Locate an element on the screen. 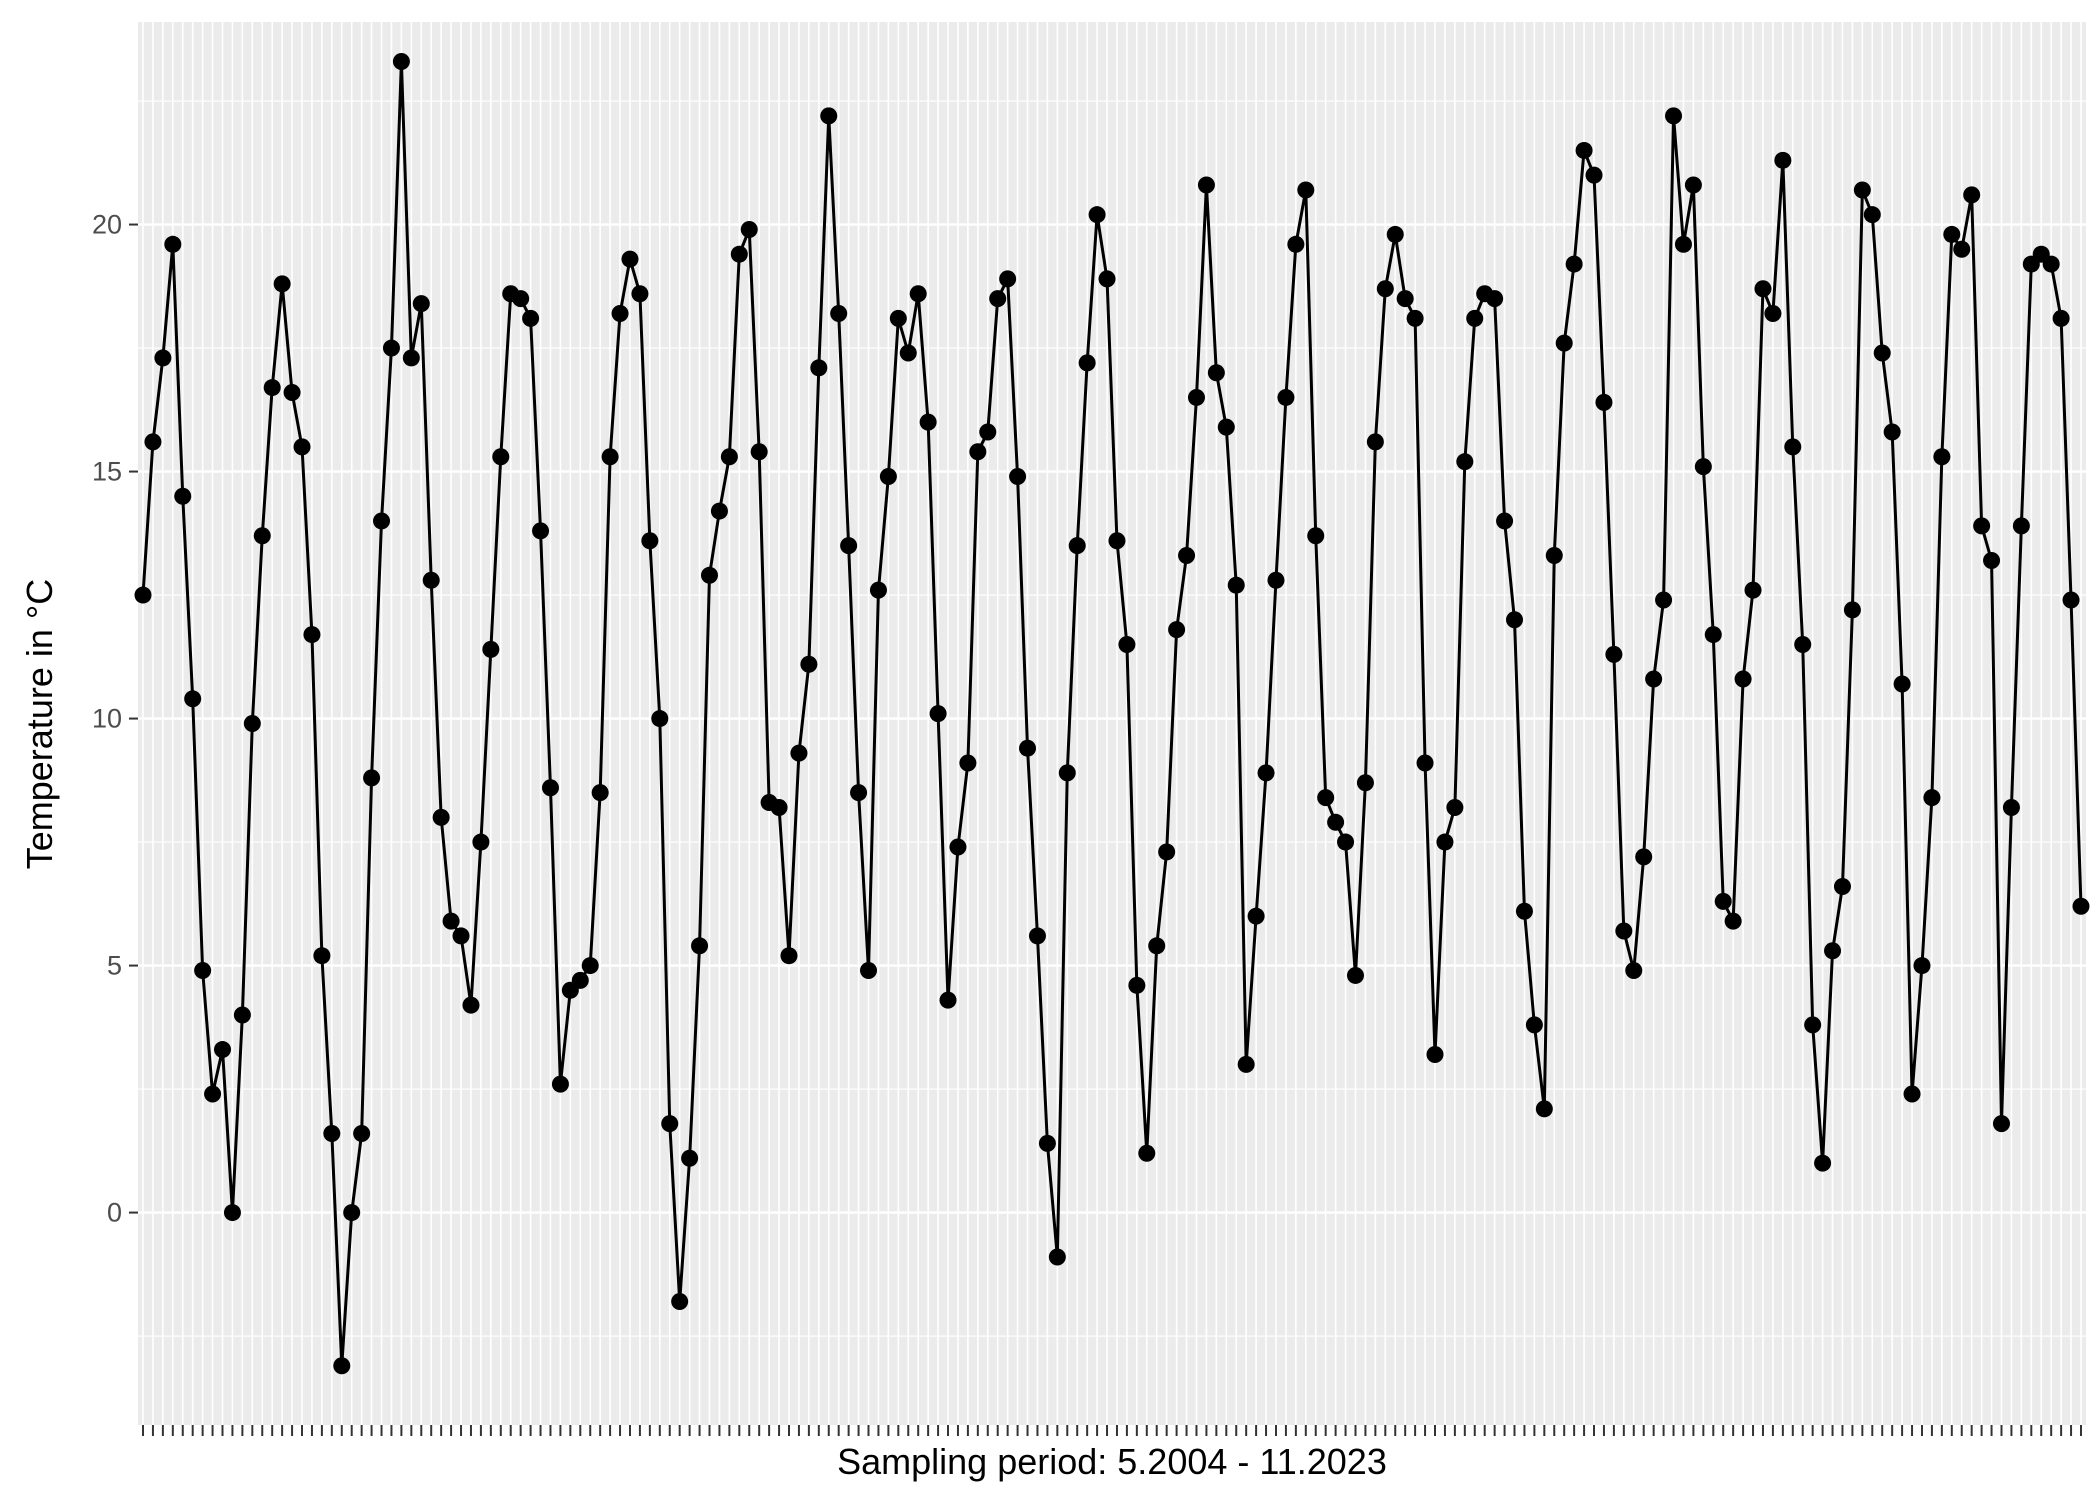  y-axis-title: Temperature in °C is located at coordinates (39, 724).